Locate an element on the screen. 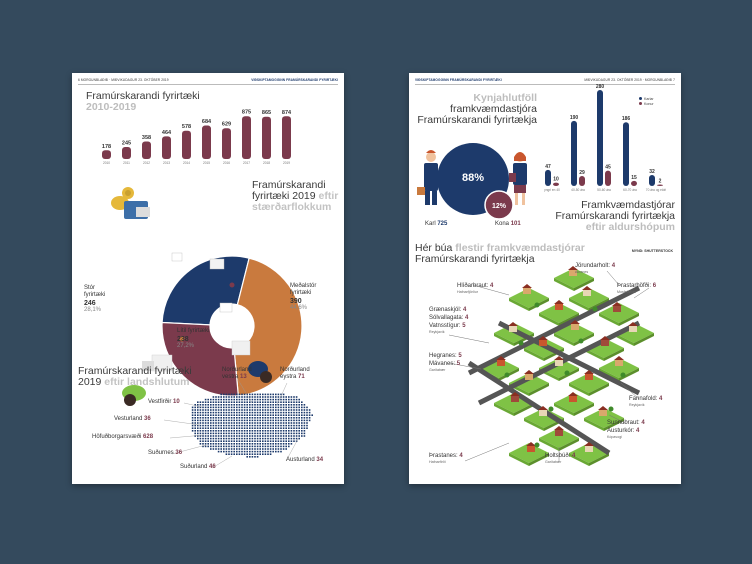  gender-label-male: Karl 725 is located at coordinates (436, 224).